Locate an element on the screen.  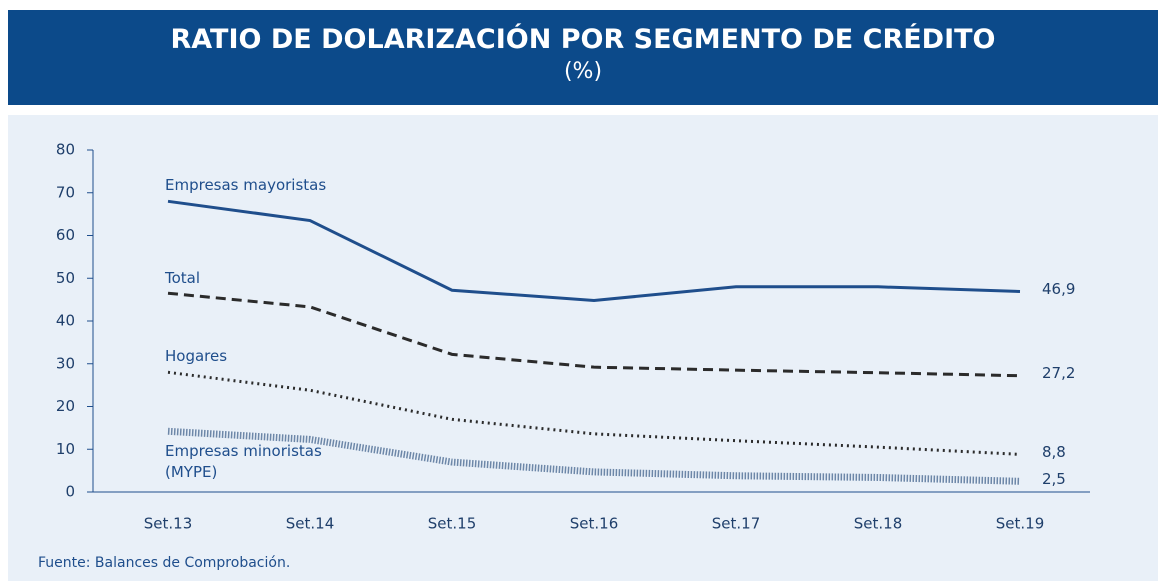
y-tick-label: 80 is located at coordinates (65, 150).